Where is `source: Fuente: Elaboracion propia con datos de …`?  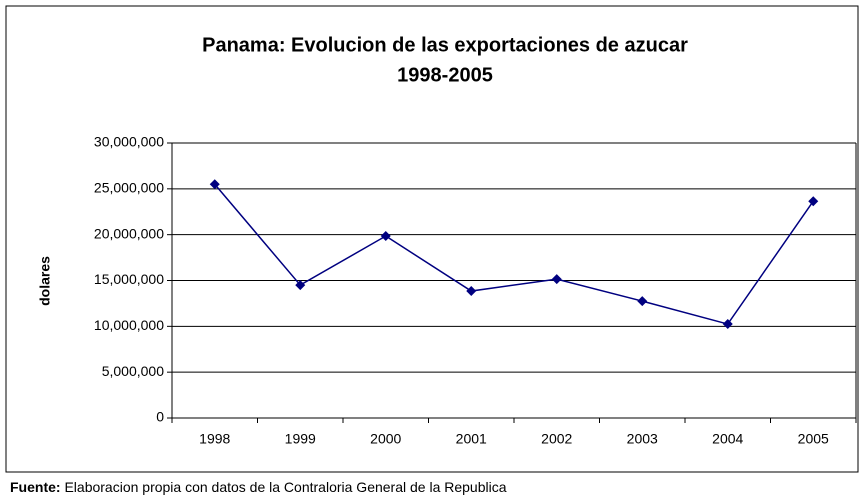 source: Fuente: Elaboracion propia con datos de … is located at coordinates (258, 487).